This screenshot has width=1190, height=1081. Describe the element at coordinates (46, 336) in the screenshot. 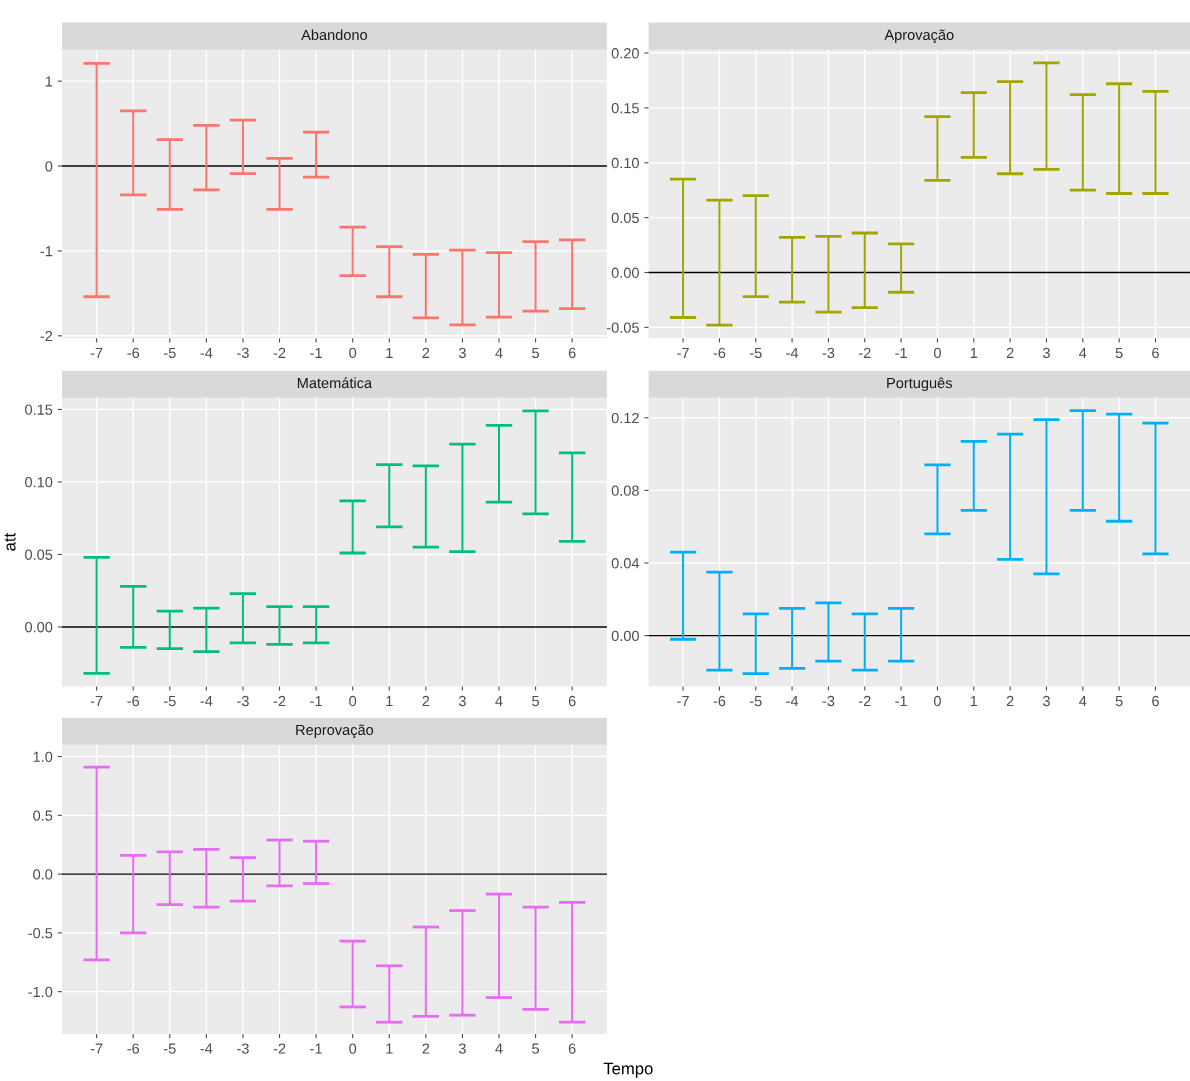

I see `y-tick-label: -2` at that location.